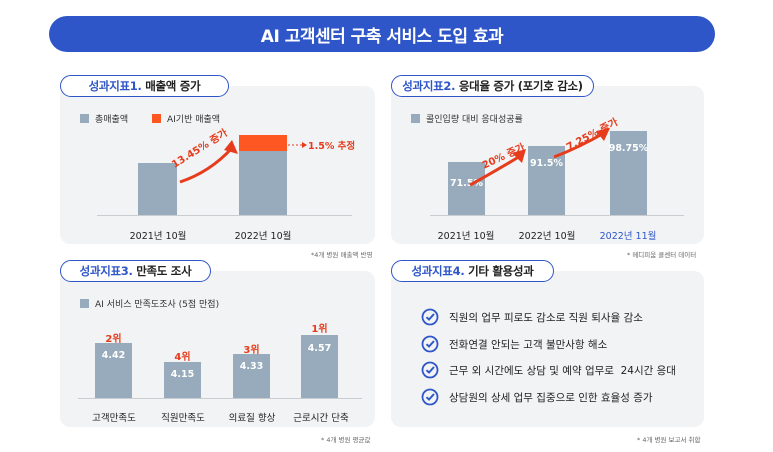 This screenshot has width=773, height=452. I want to click on legend-label: AI 서비스 만족도조사 (5점 만점), so click(157, 305).